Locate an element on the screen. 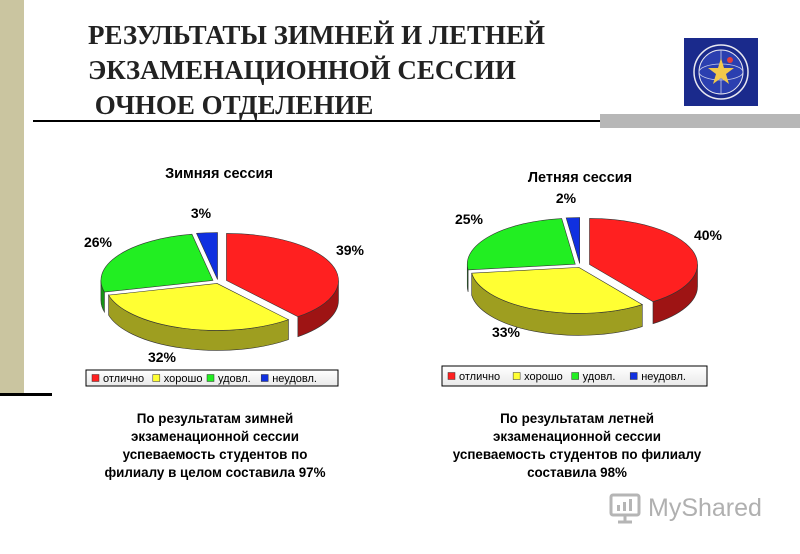 The width and height of the screenshot is (800, 554). summer-chart-title: Летняя сессия is located at coordinates (580, 178).